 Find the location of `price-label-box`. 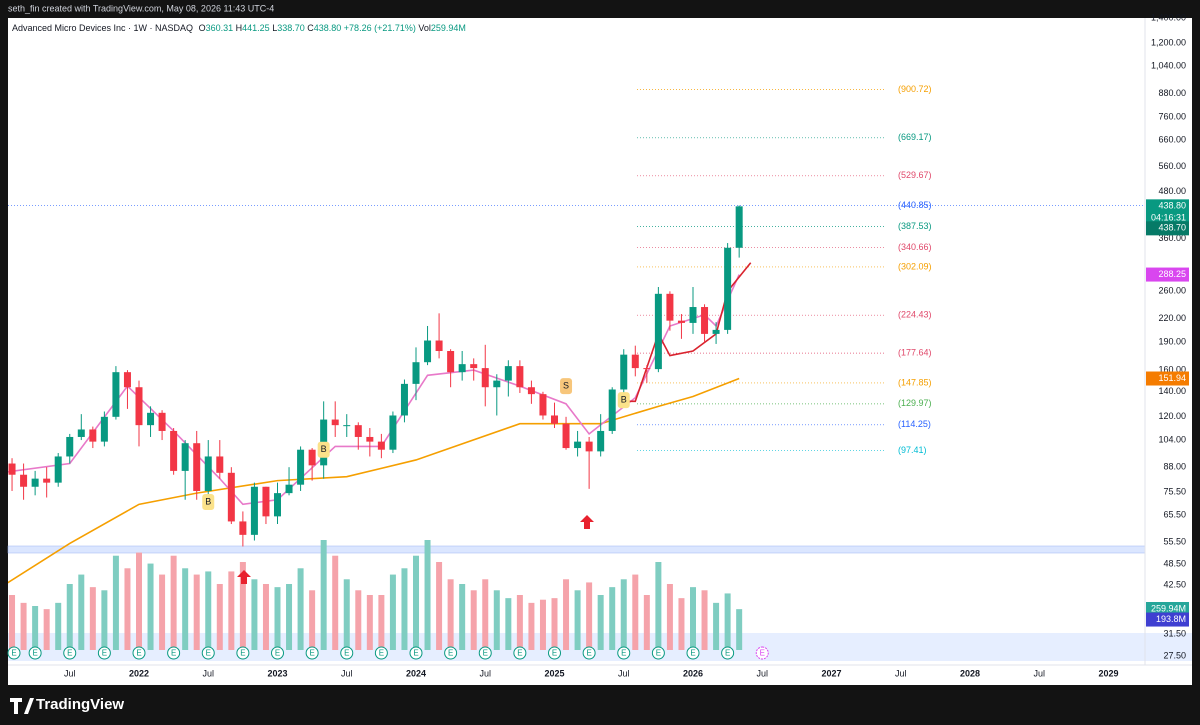

price-label-box is located at coordinates (1167, 206).